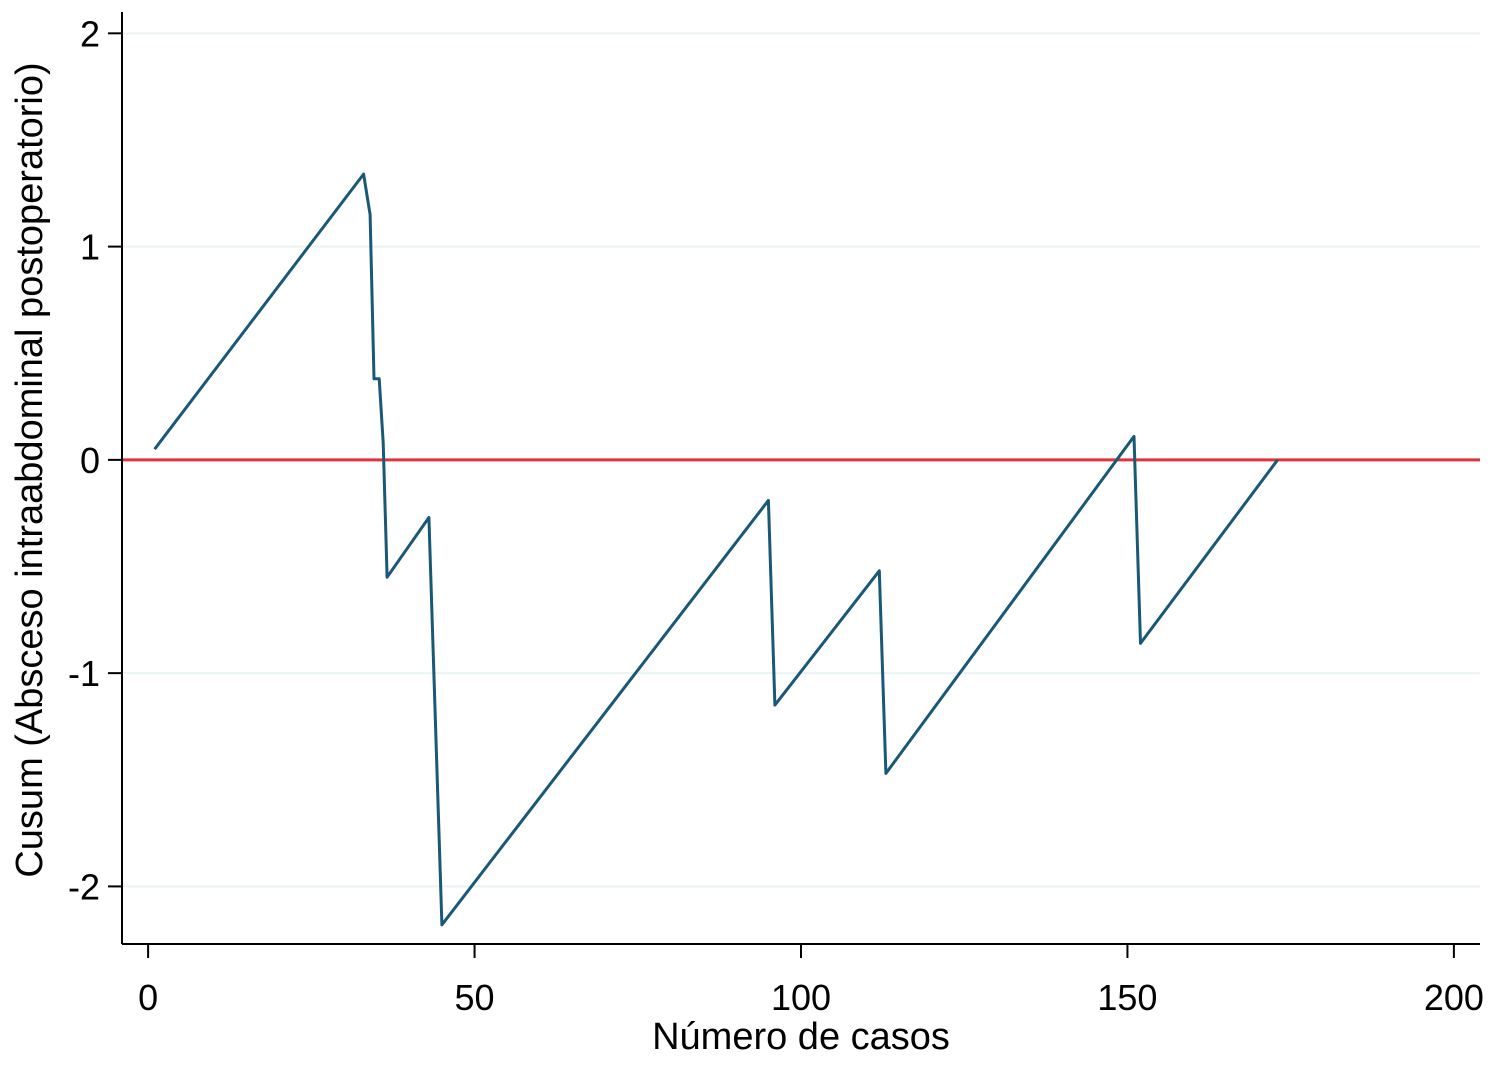 This screenshot has height=1069, width=1500. I want to click on x-tick-label: 150, so click(1127, 997).